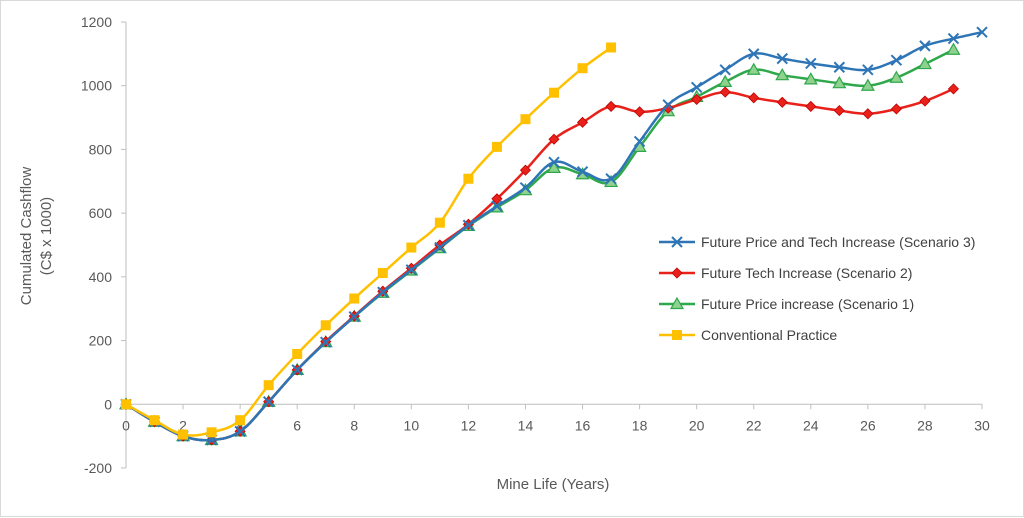 The height and width of the screenshot is (518, 1024). I want to click on legend-label: Future Price increase (Scenario 1), so click(807, 304).